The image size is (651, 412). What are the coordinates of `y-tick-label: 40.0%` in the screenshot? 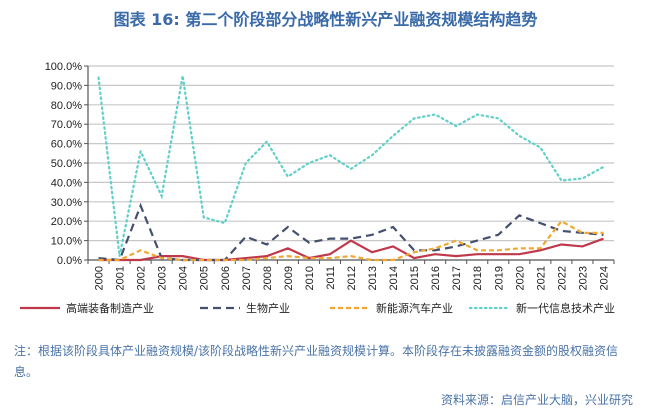 It's located at (66, 183).